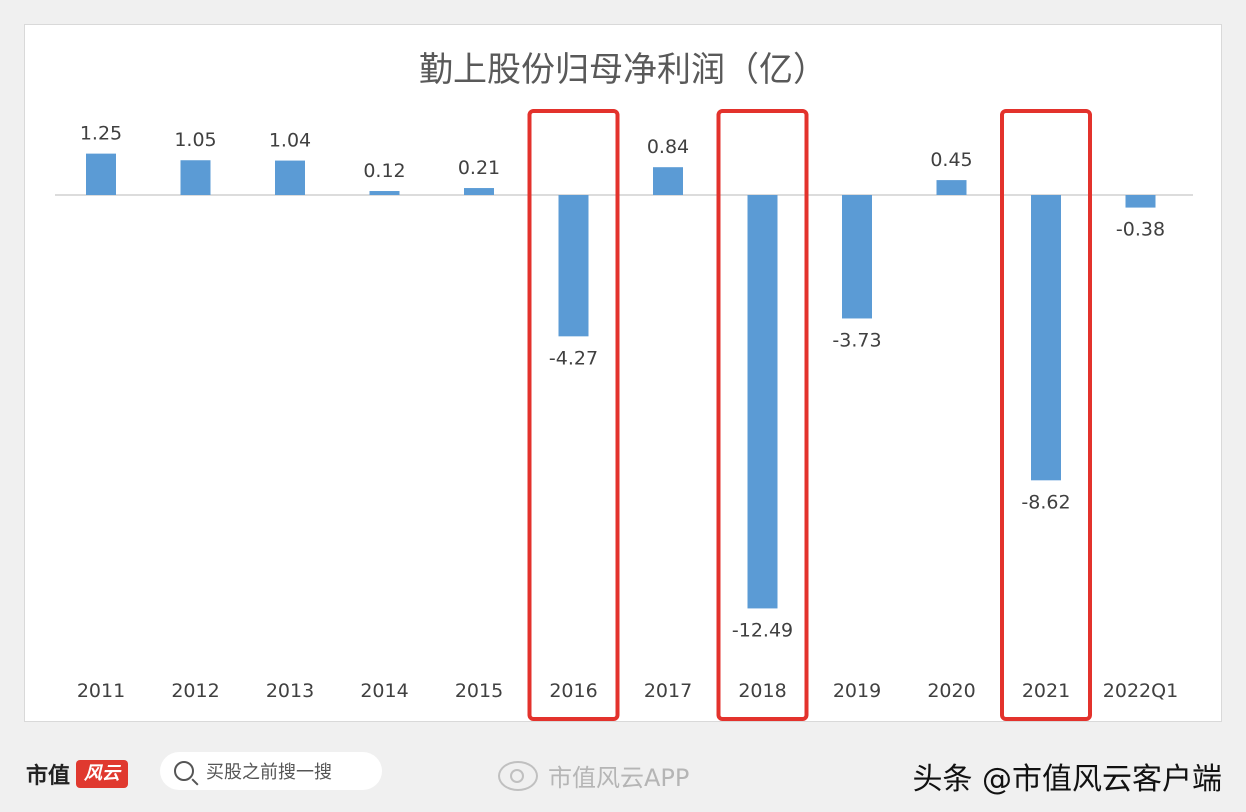 This screenshot has height=812, width=1246. I want to click on bar-2021, so click(1046, 338).